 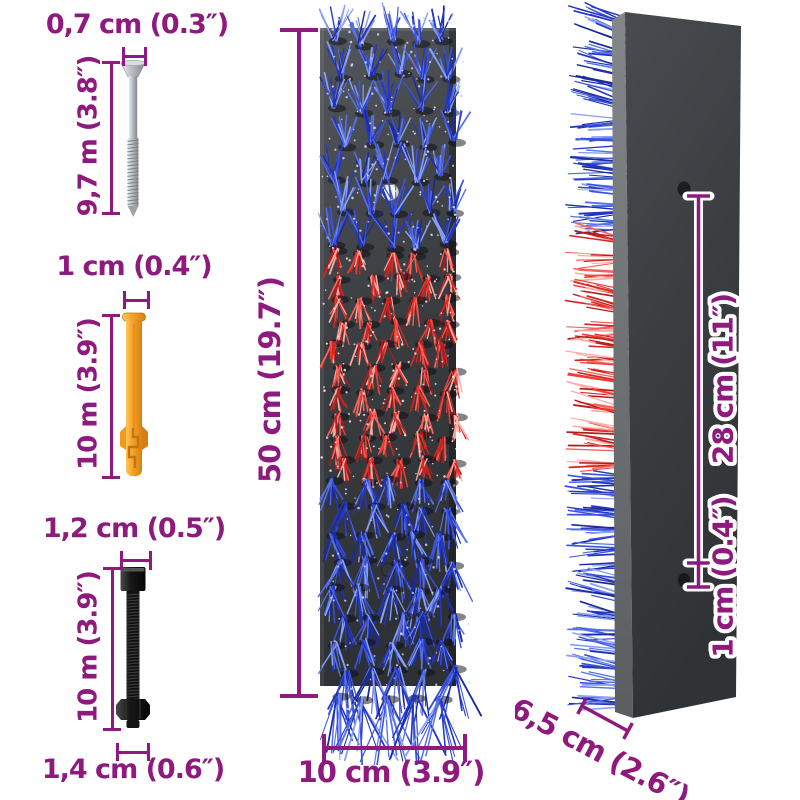 What do you see at coordinates (605, 718) in the screenshot?
I see `depth-bracket-line` at bounding box center [605, 718].